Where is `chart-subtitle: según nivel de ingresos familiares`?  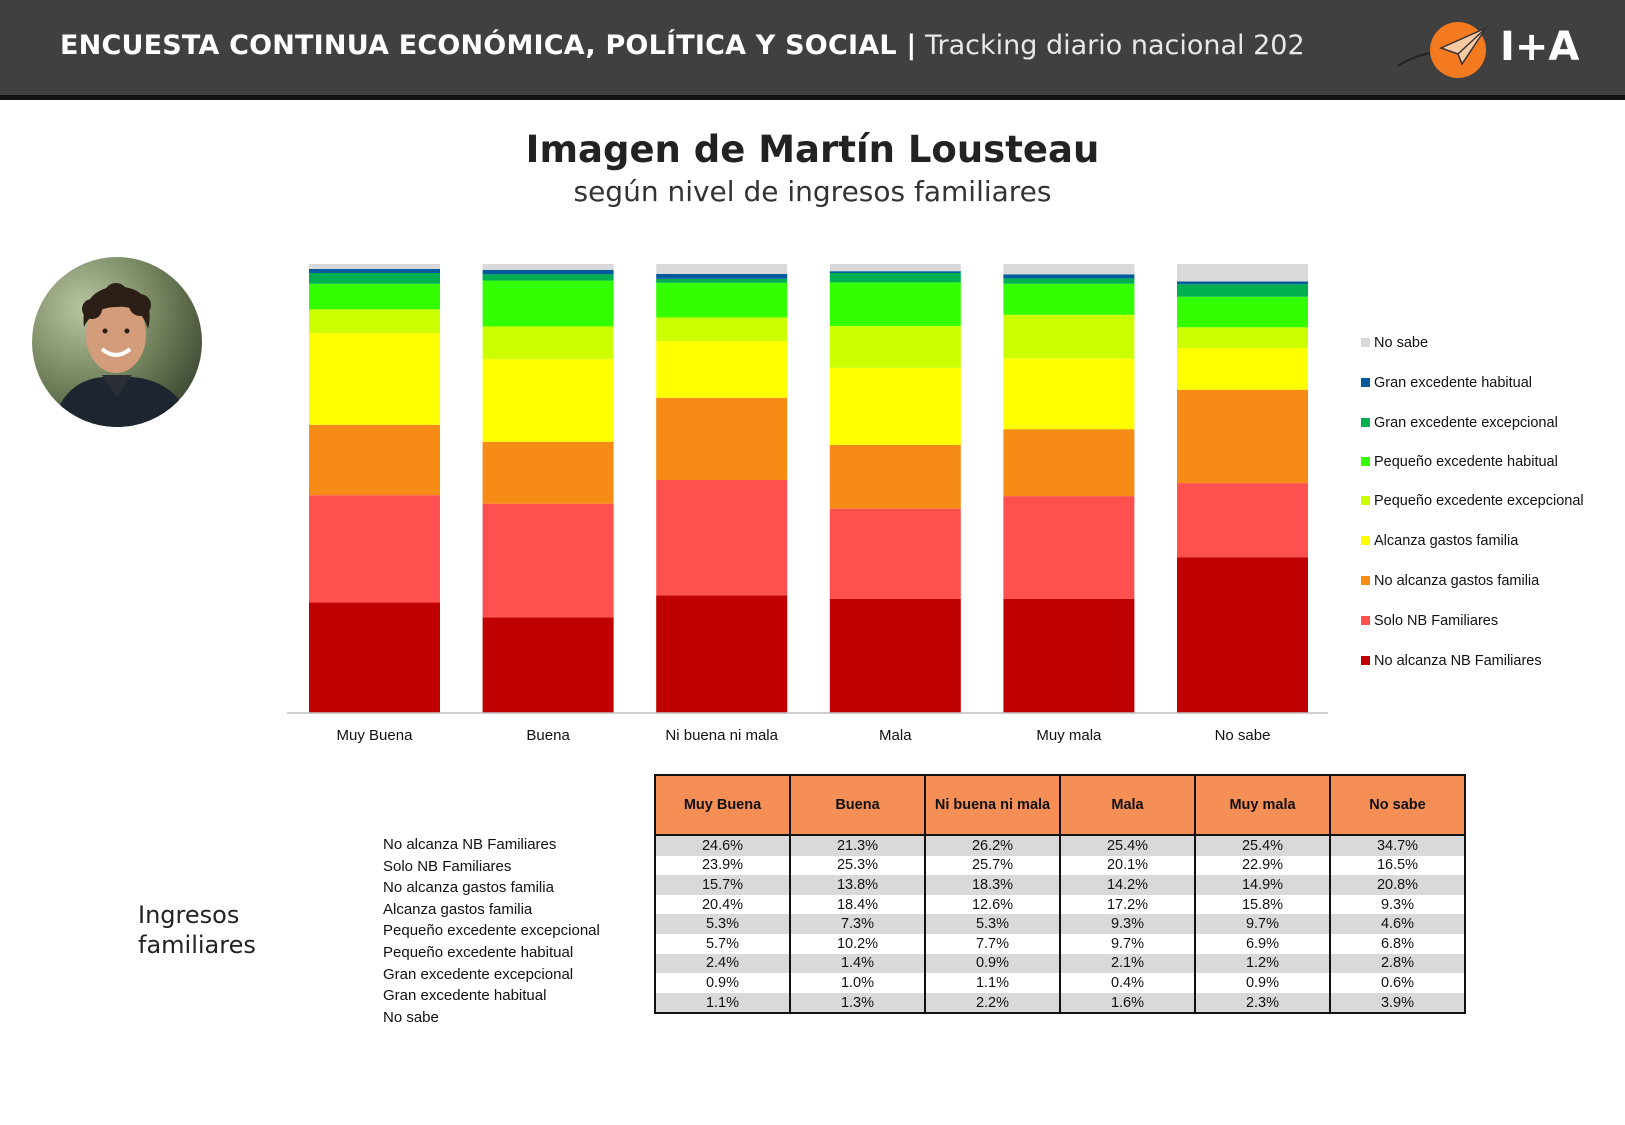 chart-subtitle: según nivel de ingresos familiares is located at coordinates (812, 191).